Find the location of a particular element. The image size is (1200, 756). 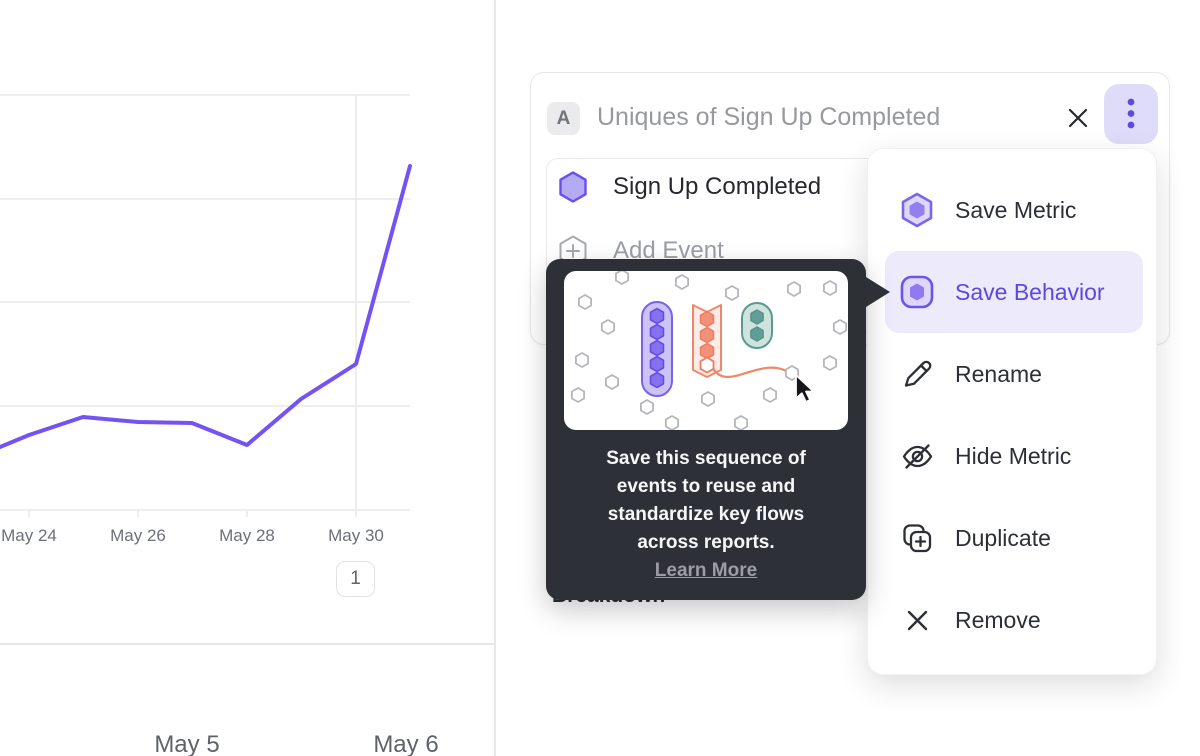

metric-card-header: A Uniques of Sign Up Completed is located at coordinates (850, 116).